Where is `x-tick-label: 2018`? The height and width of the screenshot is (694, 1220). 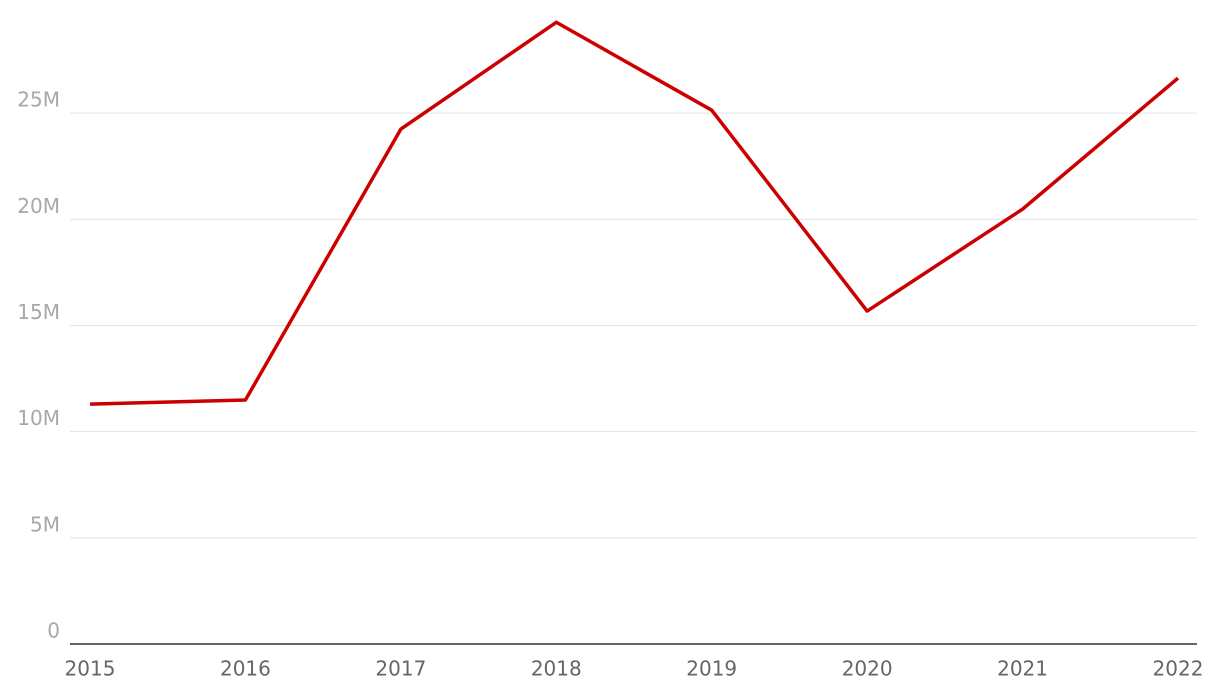 x-tick-label: 2018 is located at coordinates (556, 669).